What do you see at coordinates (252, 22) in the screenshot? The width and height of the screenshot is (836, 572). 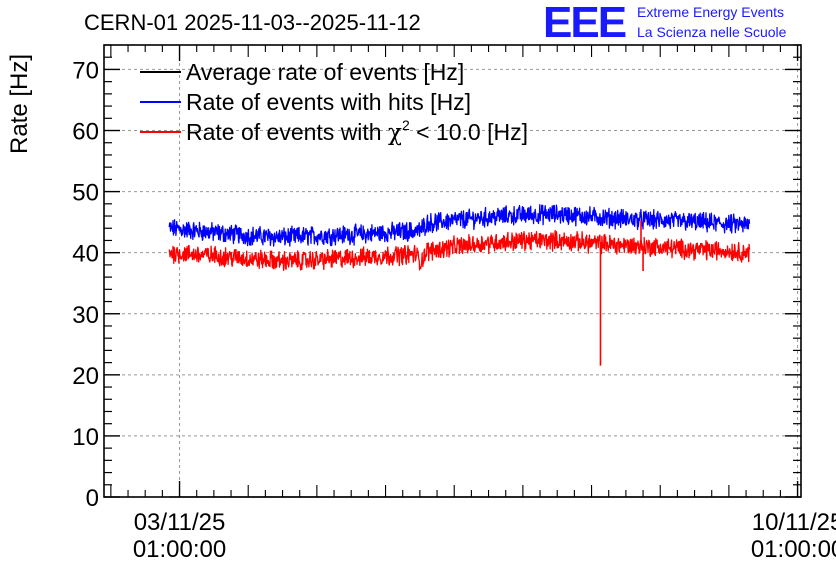 I see `chart-title: CERN-01 2025-11-03--2025-11-12` at bounding box center [252, 22].